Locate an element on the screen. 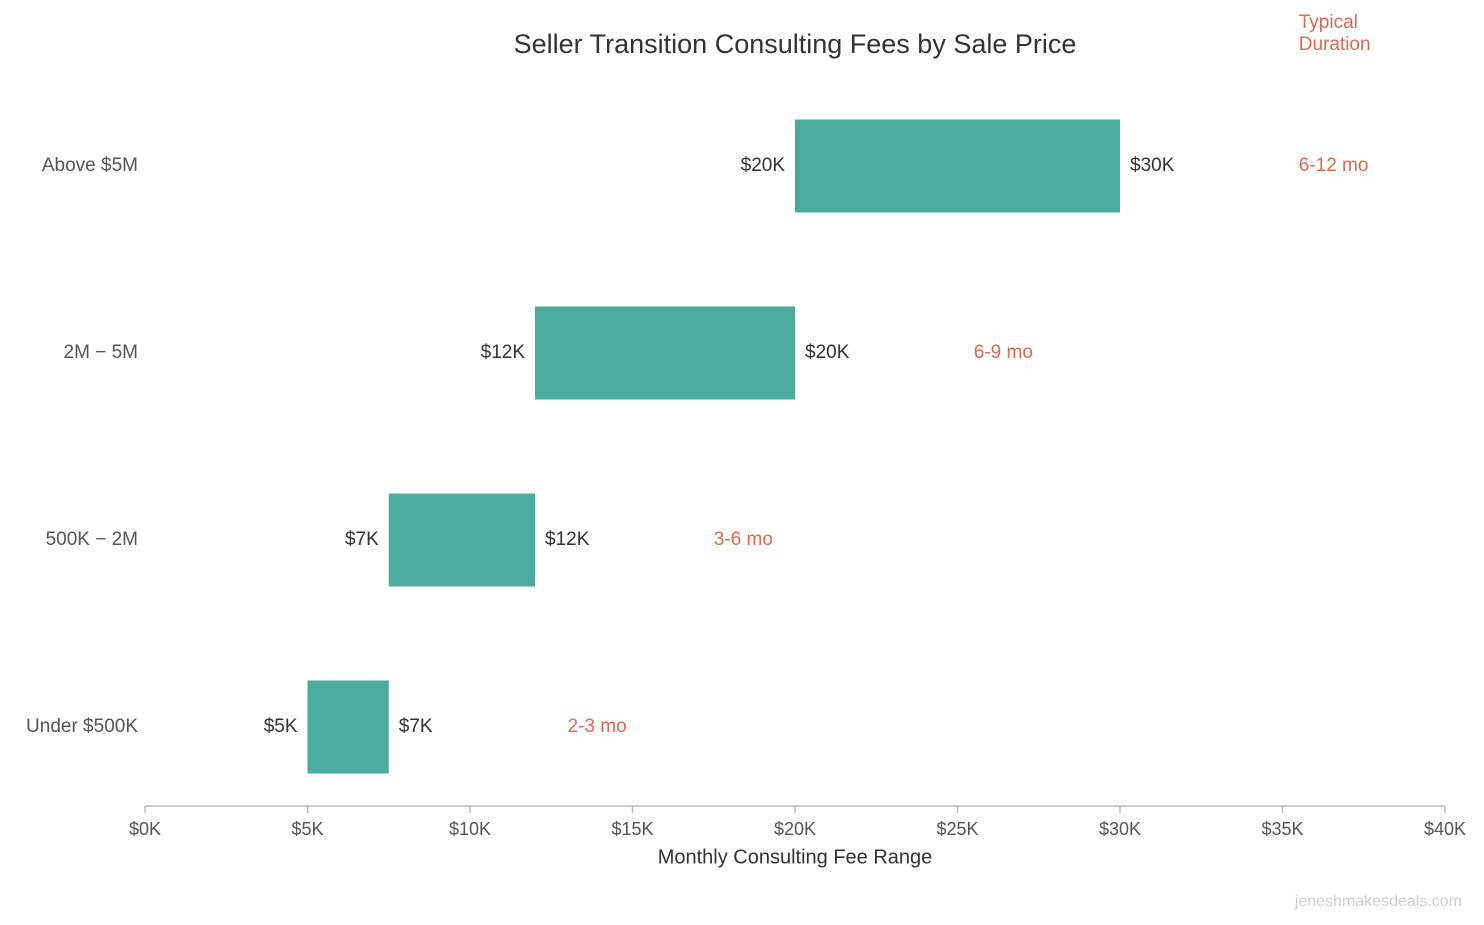 The height and width of the screenshot is (925, 1484). duration-header: Typical is located at coordinates (1328, 22).